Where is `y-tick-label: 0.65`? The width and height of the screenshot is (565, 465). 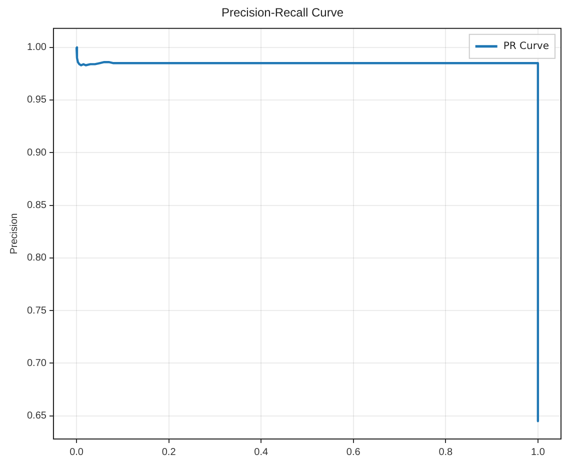
y-tick-label: 0.65 is located at coordinates (36, 416).